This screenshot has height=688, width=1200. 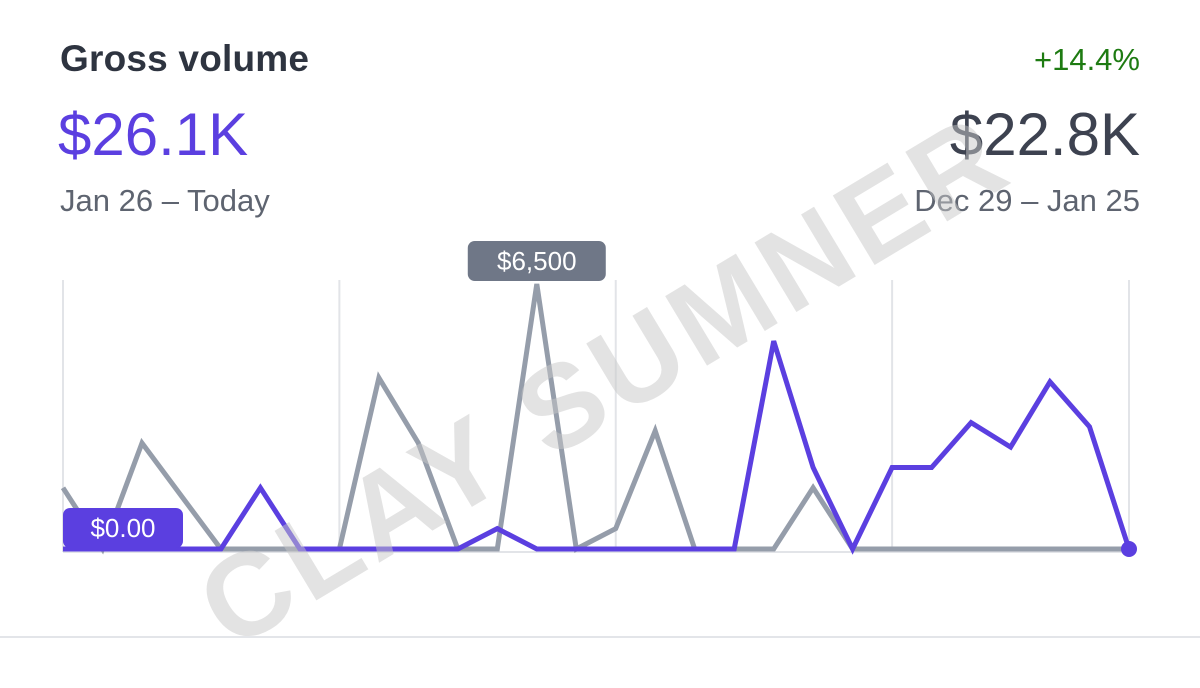 What do you see at coordinates (1129, 549) in the screenshot?
I see `series-current-endpoint` at bounding box center [1129, 549].